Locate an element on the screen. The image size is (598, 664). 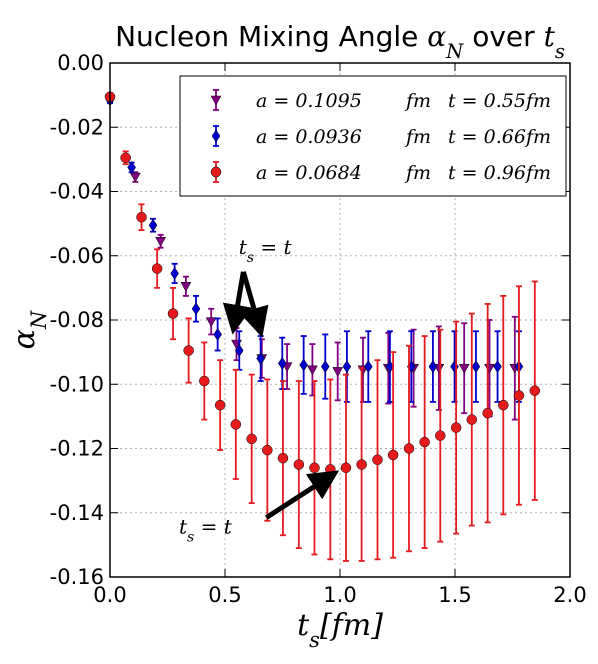
title-text: Nucleon Mixing Angle is located at coordinates (271, 36).